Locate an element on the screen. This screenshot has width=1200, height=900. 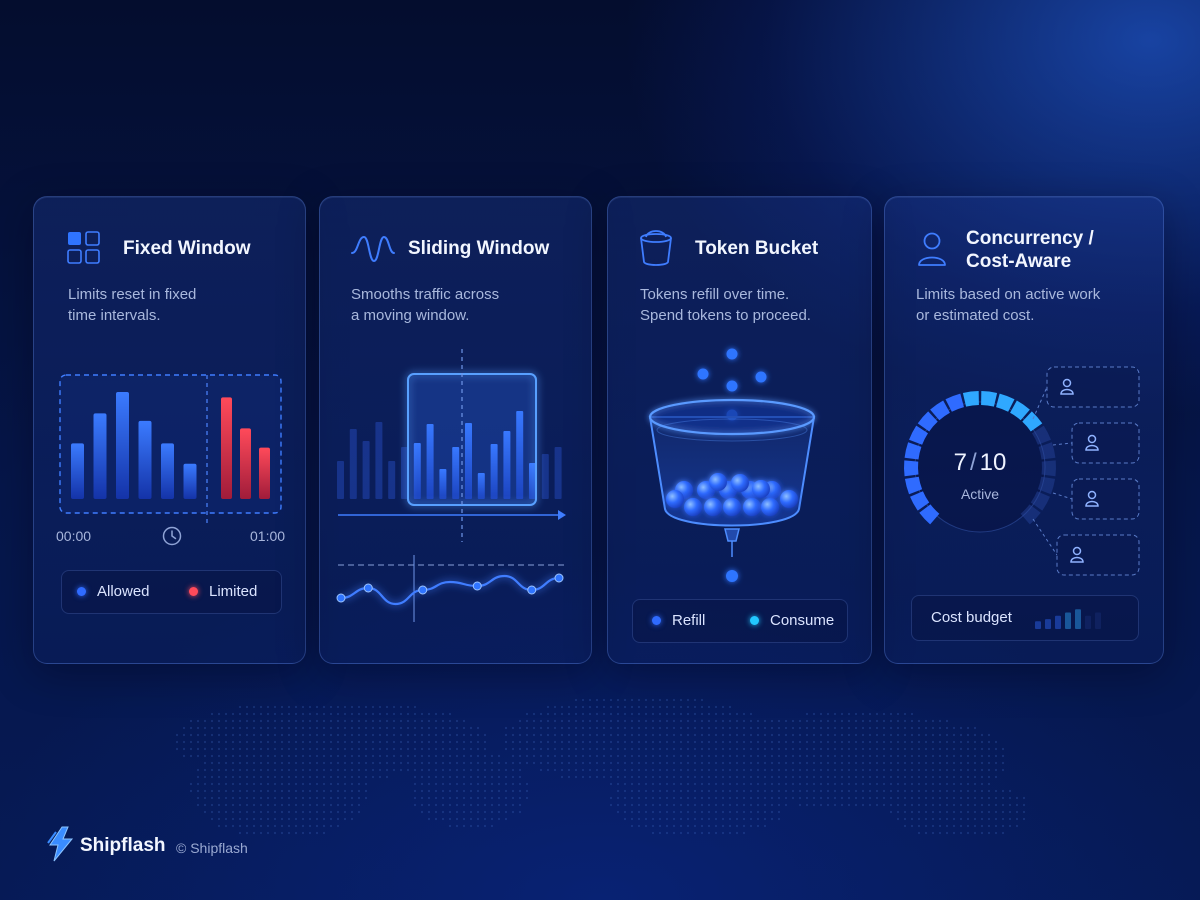
concurrency-gauge is located at coordinates (1022, 430).